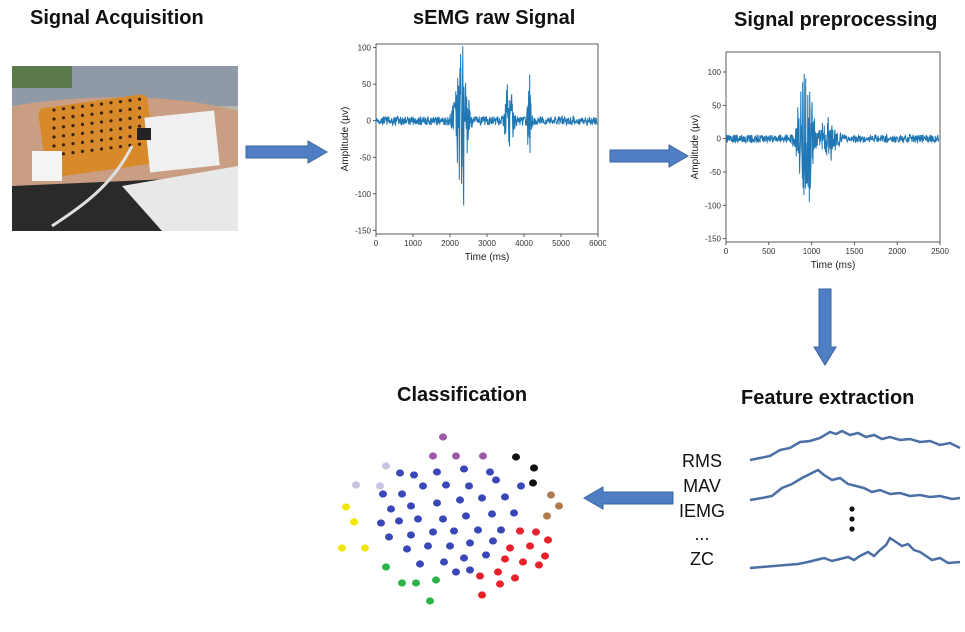  I want to click on y-tick-label: -50, so click(715, 172).